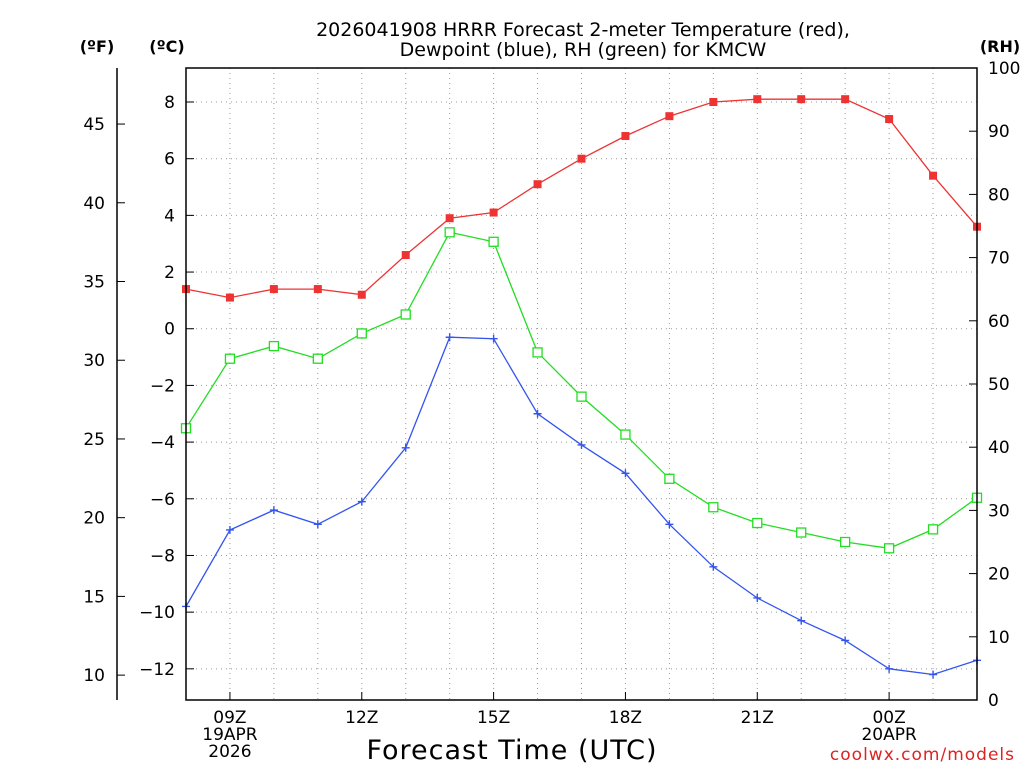 Image resolution: width=1024 pixels, height=768 pixels. I want to click on celsius-tick-label: 6, so click(169, 160).